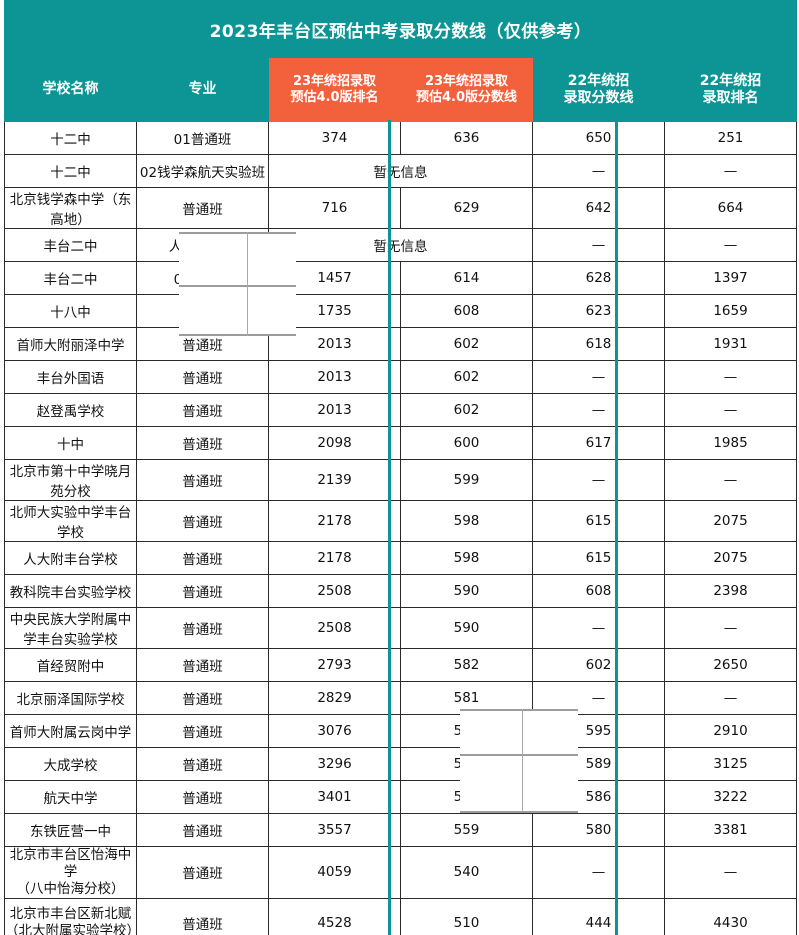 This screenshot has width=799, height=935. I want to click on col-header-rank-2023-line2: 预估4.0版排名, so click(334, 97).